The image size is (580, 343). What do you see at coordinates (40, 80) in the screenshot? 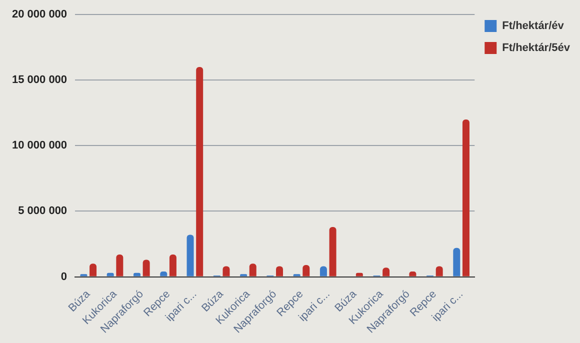
I see `y-tick-label: 15 000 000` at bounding box center [40, 80].